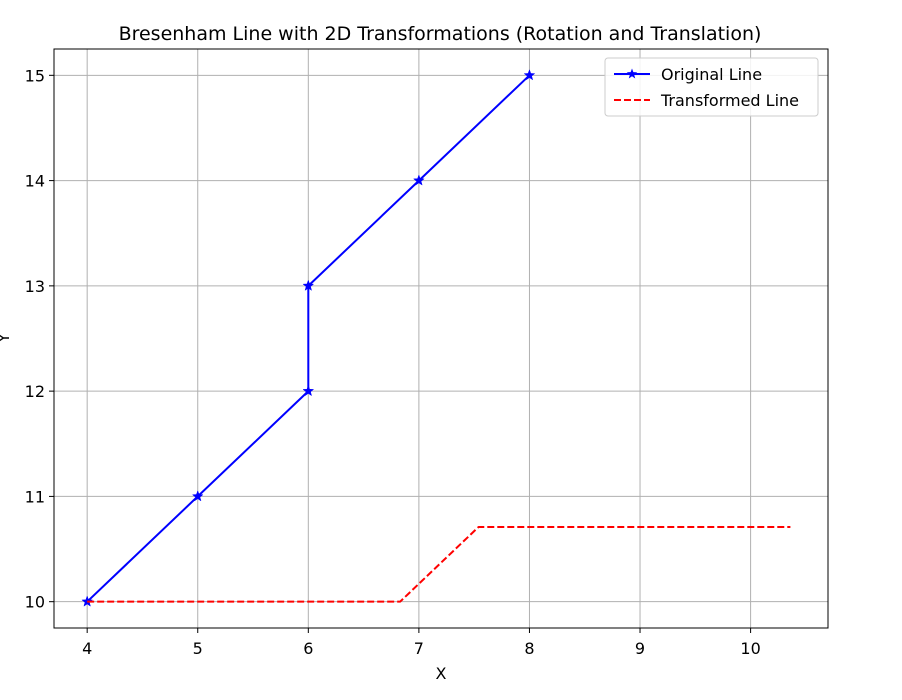 The width and height of the screenshot is (902, 700). I want to click on legend-items: Original Line Transformed Line, so click(706, 87).